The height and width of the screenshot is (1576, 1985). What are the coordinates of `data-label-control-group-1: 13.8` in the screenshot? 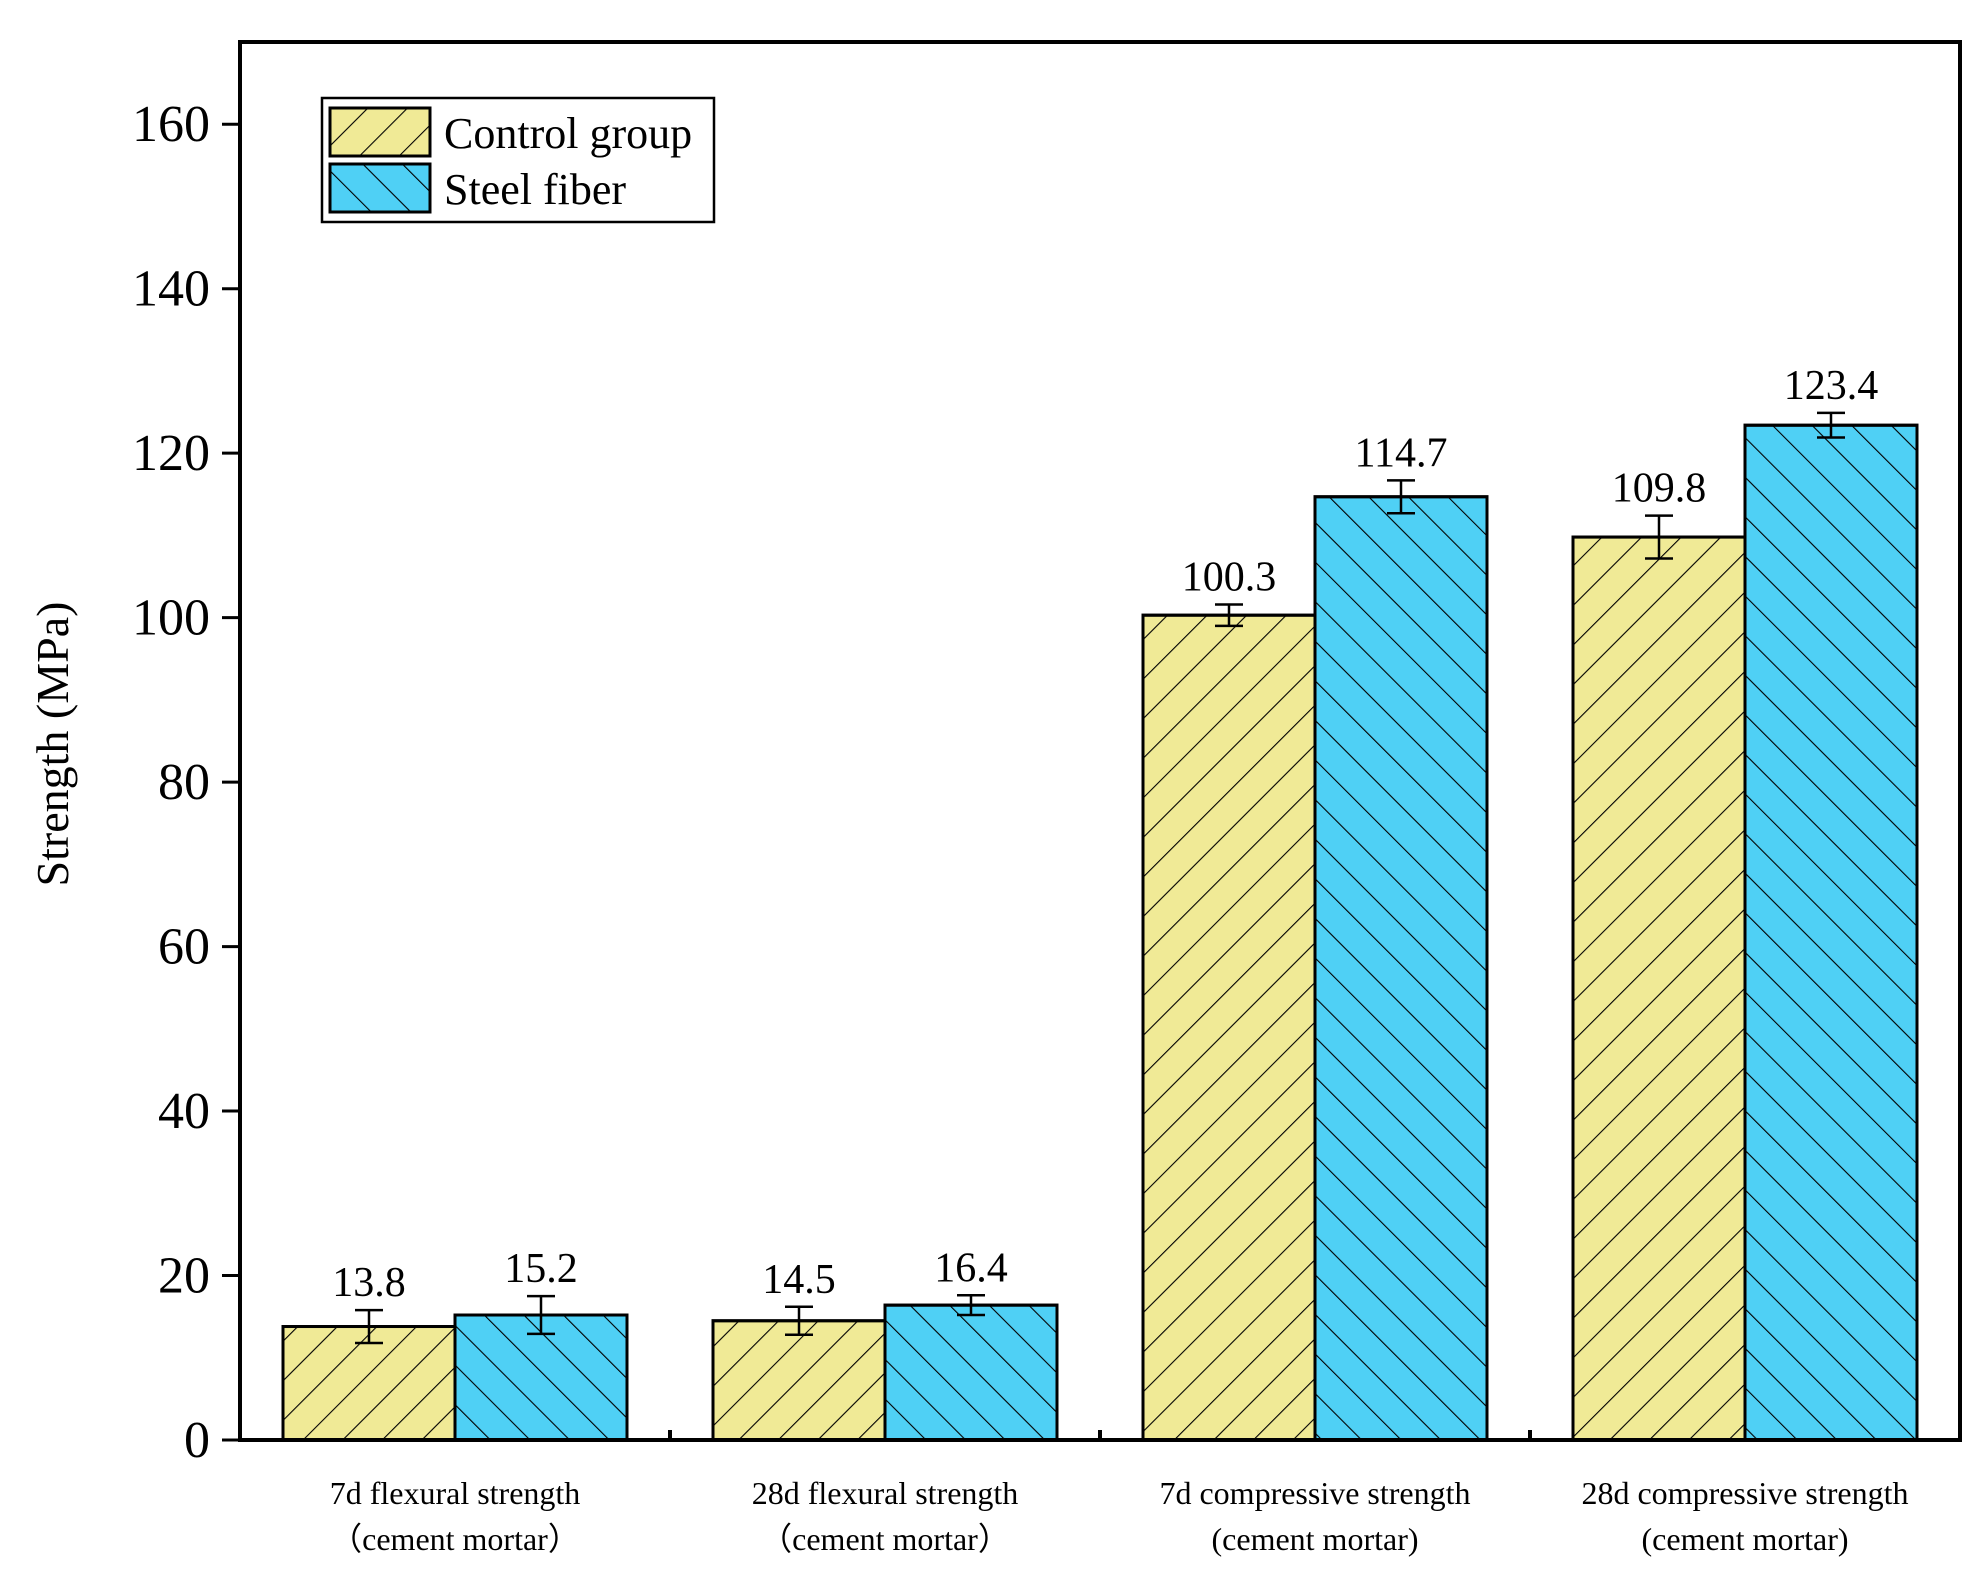 It's located at (369, 1283).